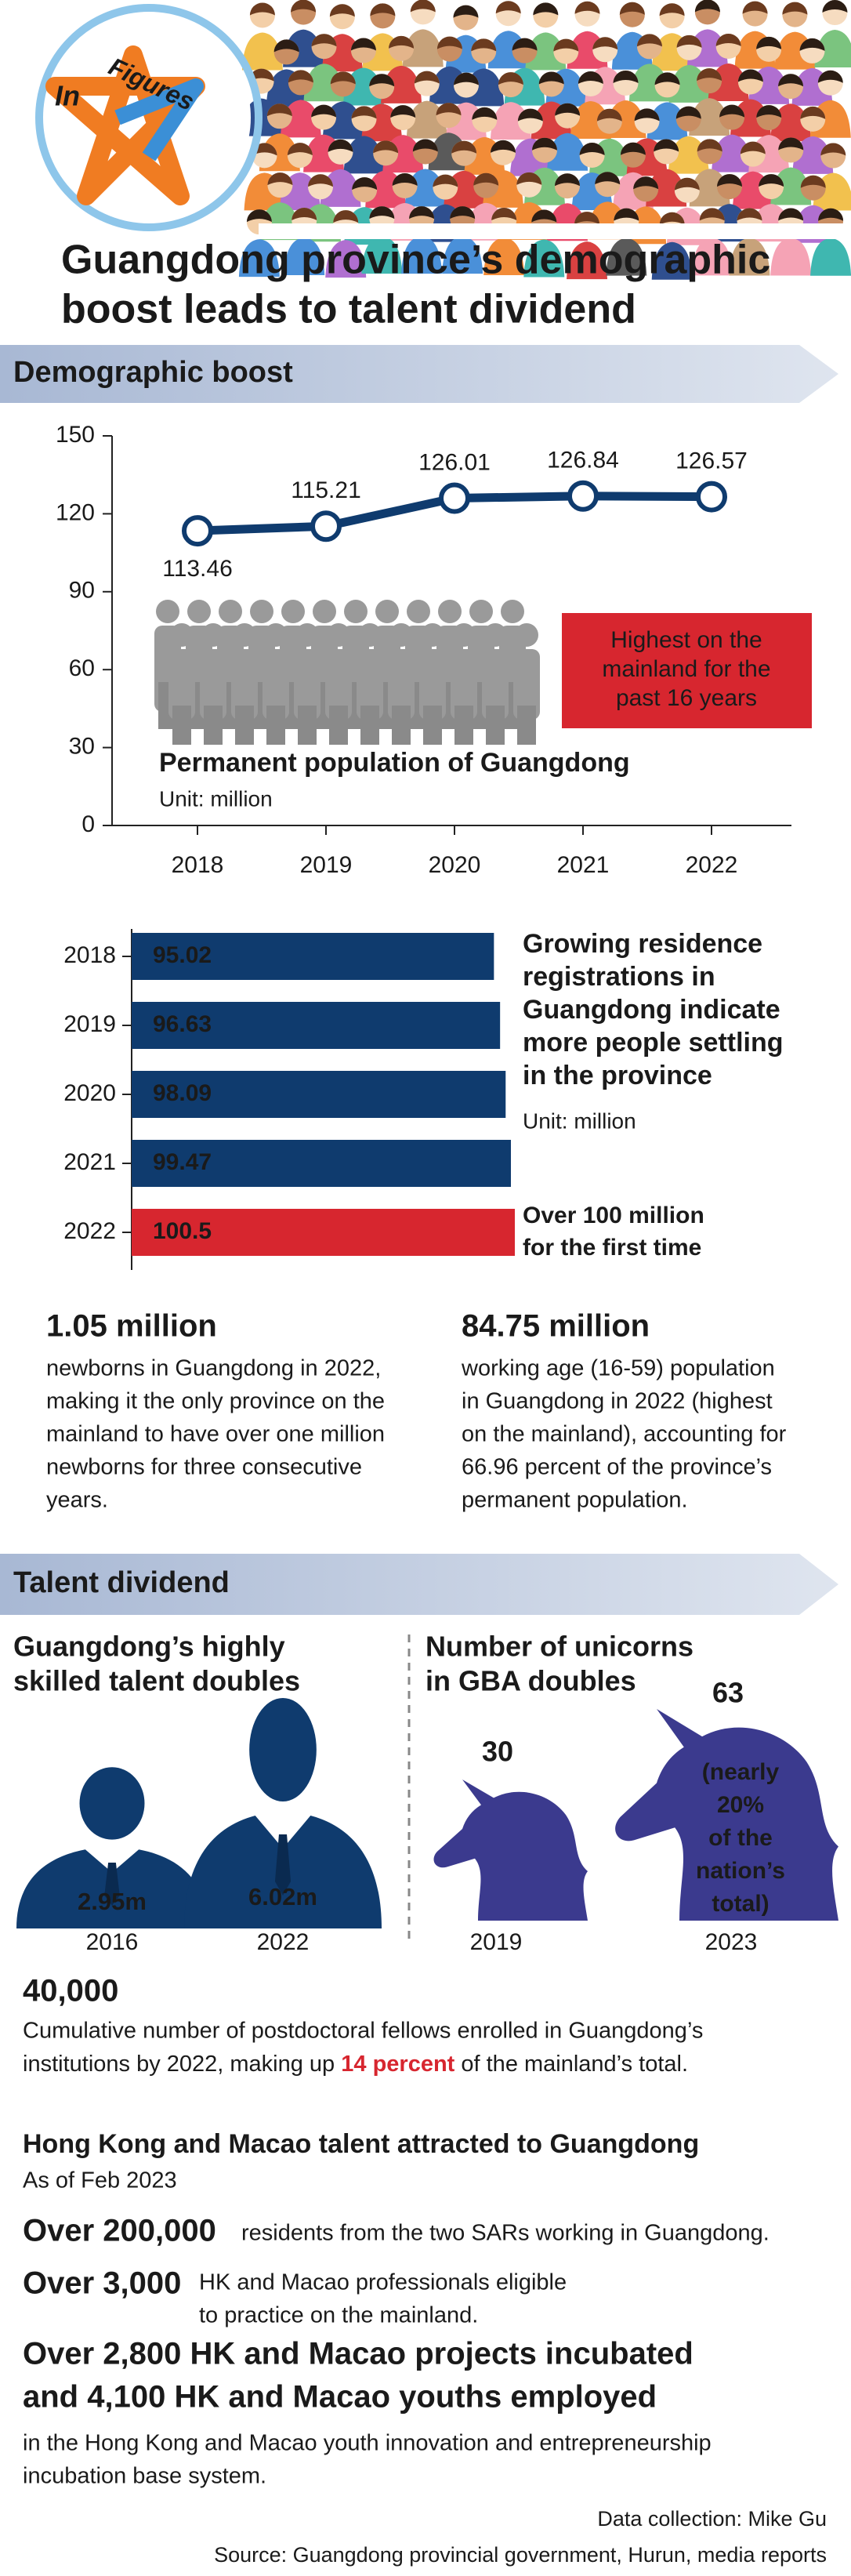  What do you see at coordinates (618, 1368) in the screenshot?
I see `stat-text: working age (16-59) population` at bounding box center [618, 1368].